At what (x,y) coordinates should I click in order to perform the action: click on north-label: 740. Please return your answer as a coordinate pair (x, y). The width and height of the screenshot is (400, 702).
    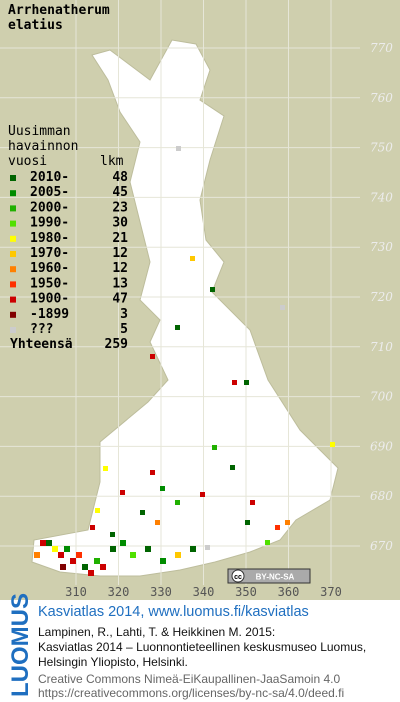
    Looking at the image, I should click on (381, 197).